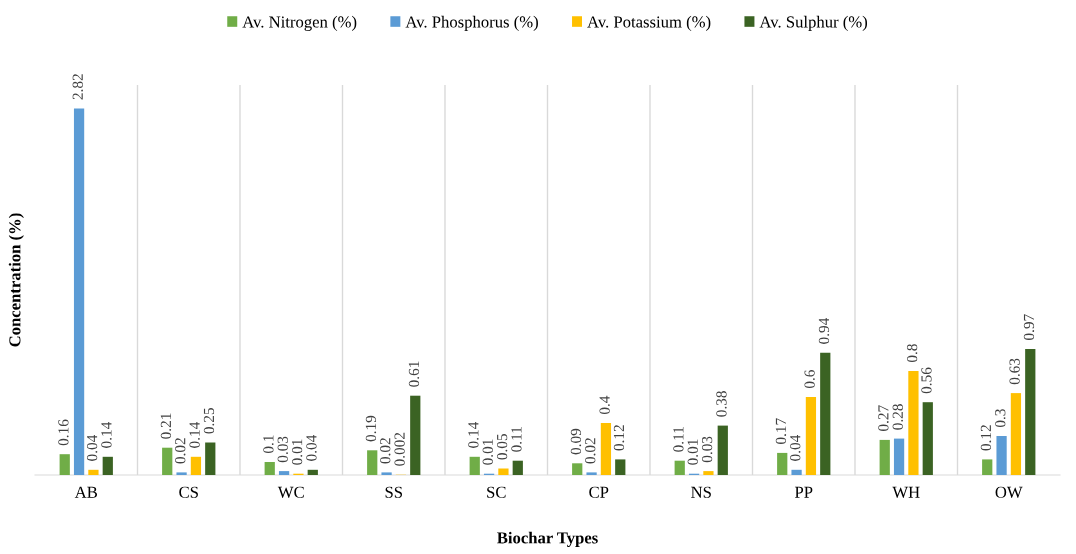 The width and height of the screenshot is (1076, 554). What do you see at coordinates (824, 330) in the screenshot?
I see `data-label: 0.94` at bounding box center [824, 330].